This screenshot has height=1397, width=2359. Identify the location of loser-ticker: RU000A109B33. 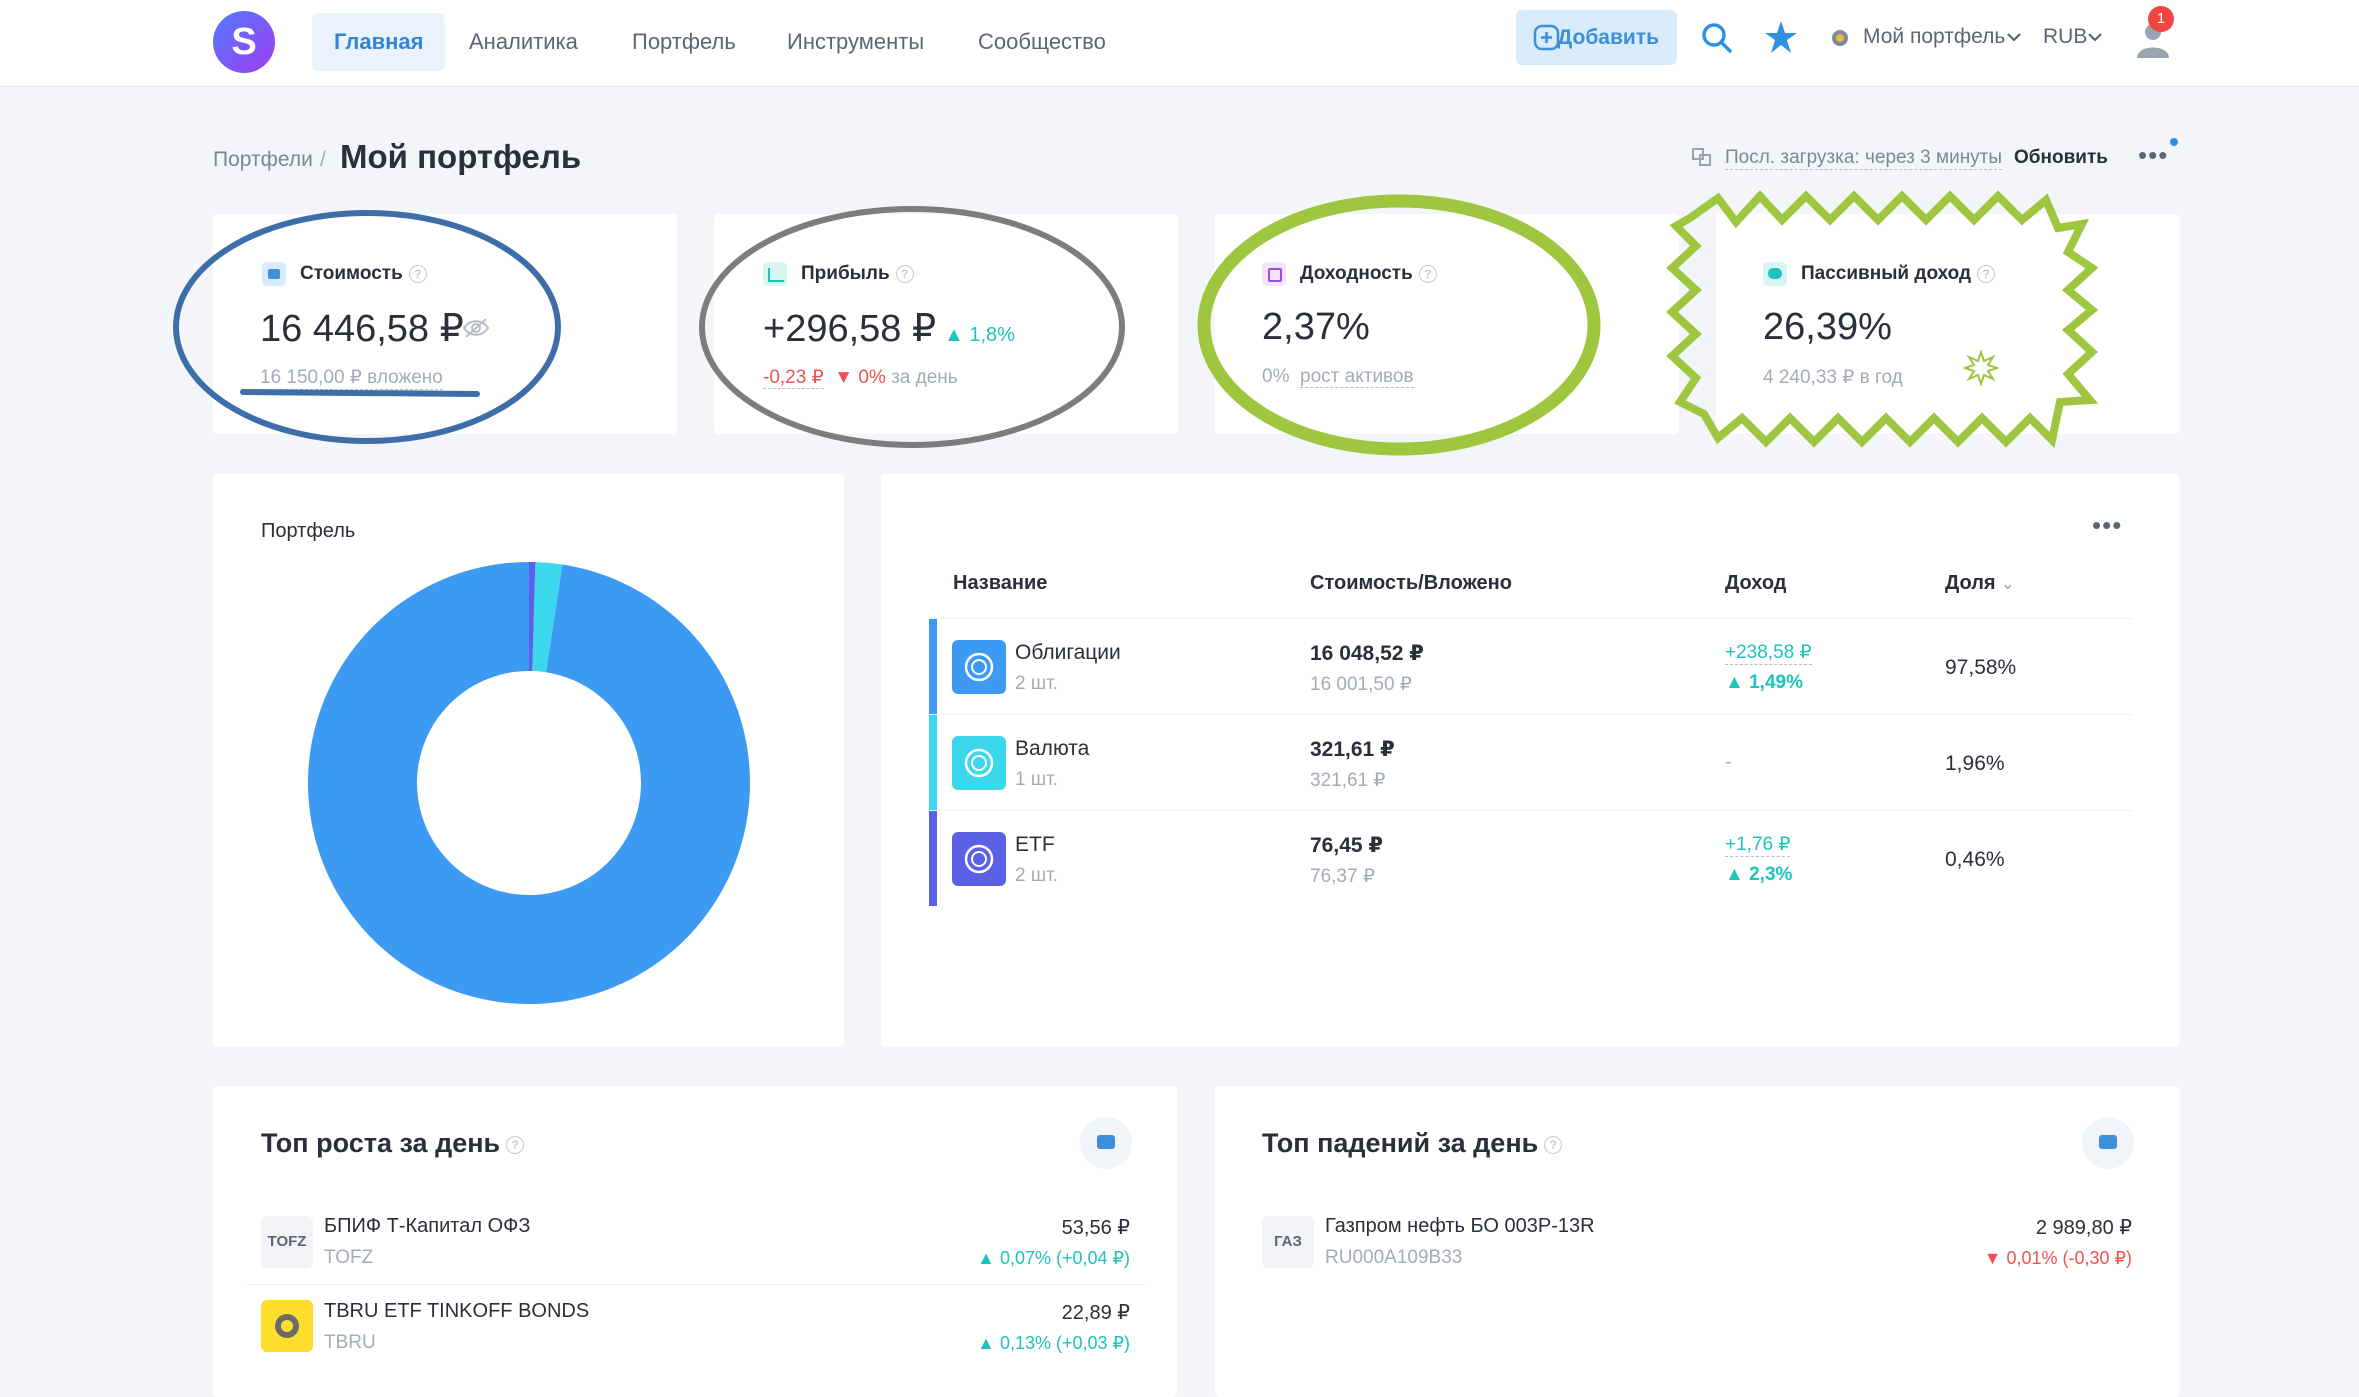
(1394, 1257).